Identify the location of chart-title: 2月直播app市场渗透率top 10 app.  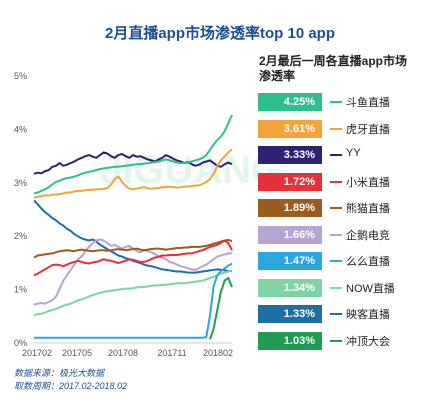
(220, 33).